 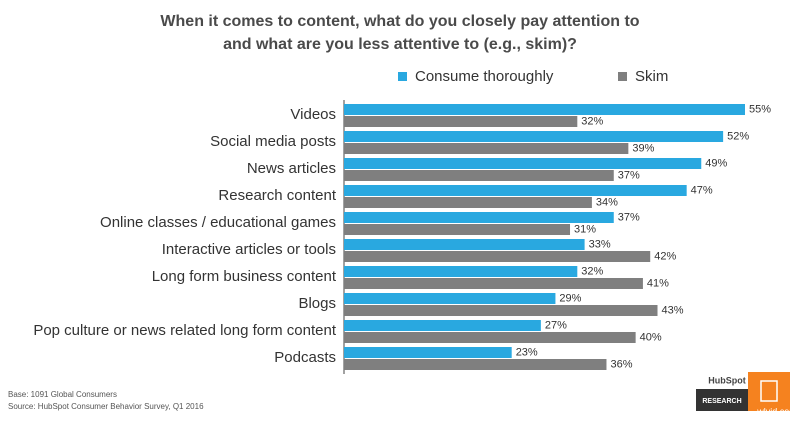 I want to click on category-label: Interactive articles or tools, so click(x=249, y=249).